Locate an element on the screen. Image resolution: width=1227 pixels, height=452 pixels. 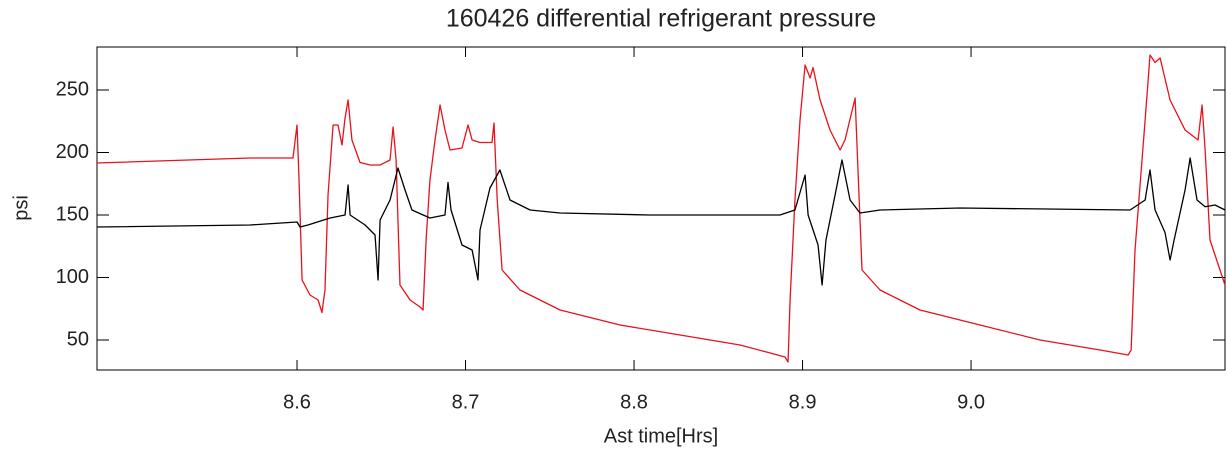
x-tick-label: 9.0 is located at coordinates (971, 402).